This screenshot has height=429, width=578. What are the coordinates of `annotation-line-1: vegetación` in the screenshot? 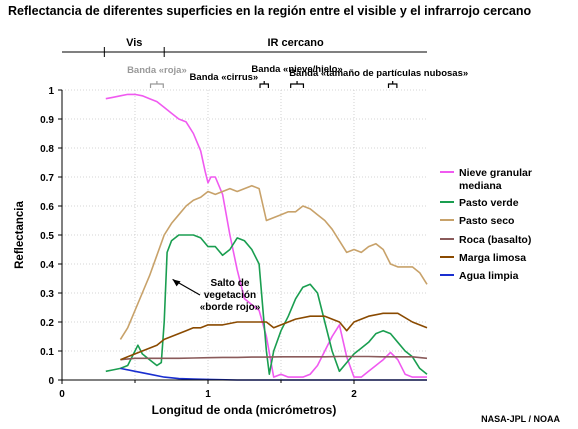 It's located at (230, 295).